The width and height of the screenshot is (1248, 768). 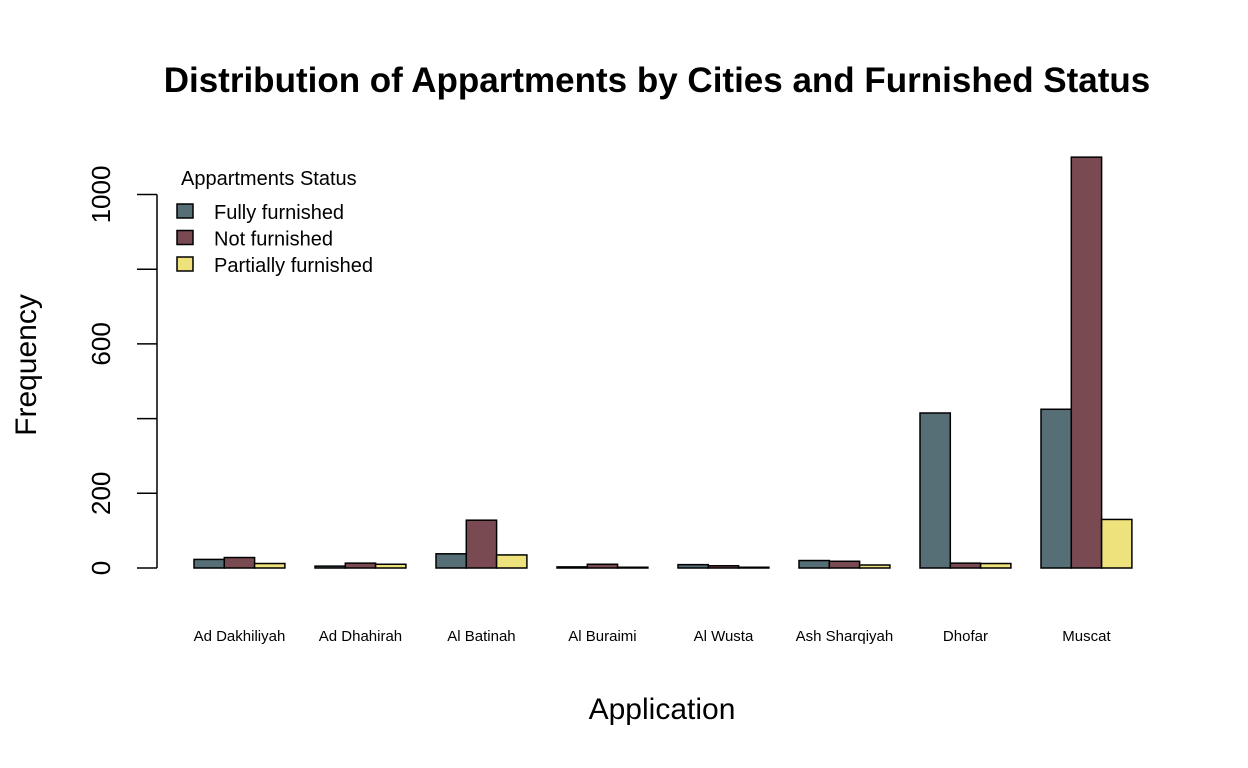 I want to click on x-tick-label-al-batinah: Al Batinah, so click(x=481, y=636).